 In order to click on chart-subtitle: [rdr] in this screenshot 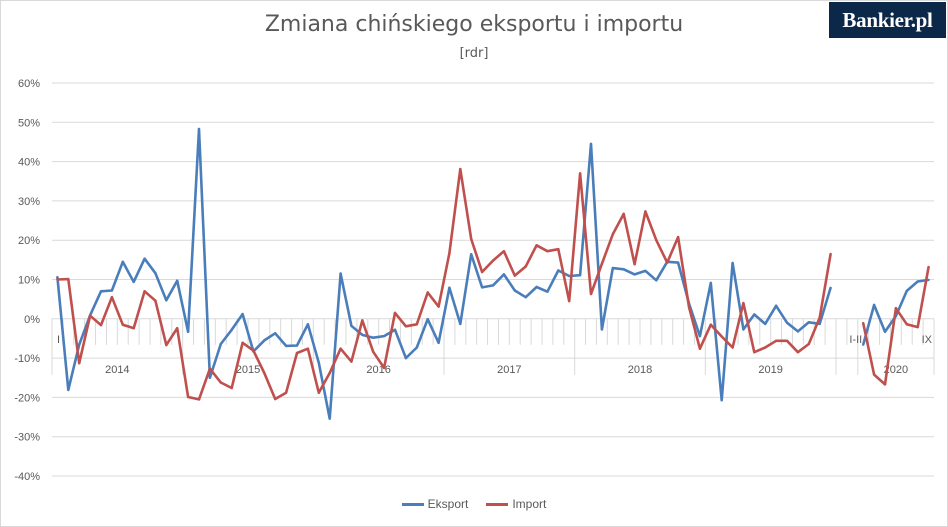, I will do `click(474, 53)`.